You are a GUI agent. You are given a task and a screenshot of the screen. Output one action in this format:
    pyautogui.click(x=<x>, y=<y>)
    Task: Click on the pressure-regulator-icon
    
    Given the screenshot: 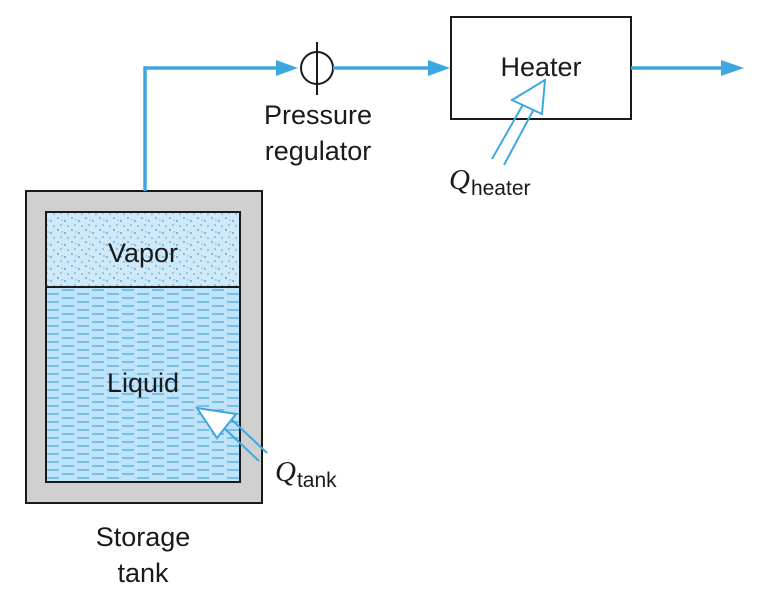 What is the action you would take?
    pyautogui.click(x=317, y=68)
    